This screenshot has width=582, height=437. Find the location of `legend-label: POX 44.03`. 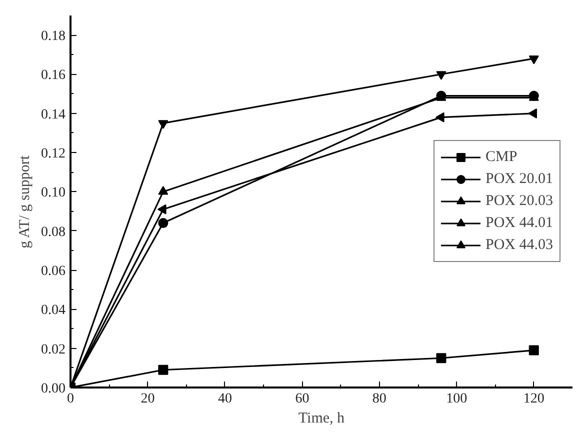

legend-label: POX 44.03 is located at coordinates (519, 245).